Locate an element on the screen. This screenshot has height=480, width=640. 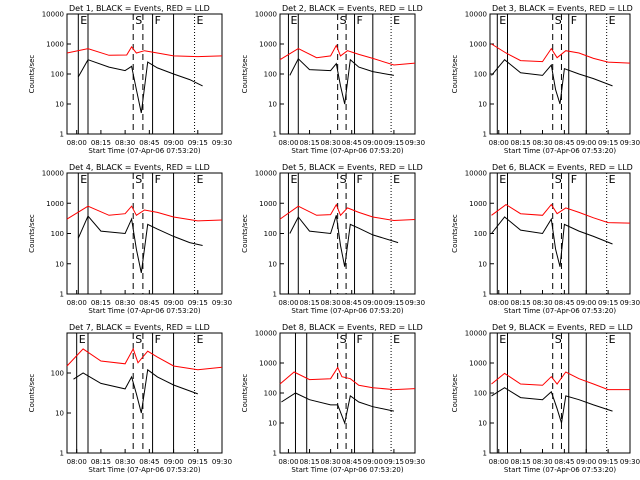
panel-title: Det 1, BLACK = Events, RED = LLD is located at coordinates (139, 8).